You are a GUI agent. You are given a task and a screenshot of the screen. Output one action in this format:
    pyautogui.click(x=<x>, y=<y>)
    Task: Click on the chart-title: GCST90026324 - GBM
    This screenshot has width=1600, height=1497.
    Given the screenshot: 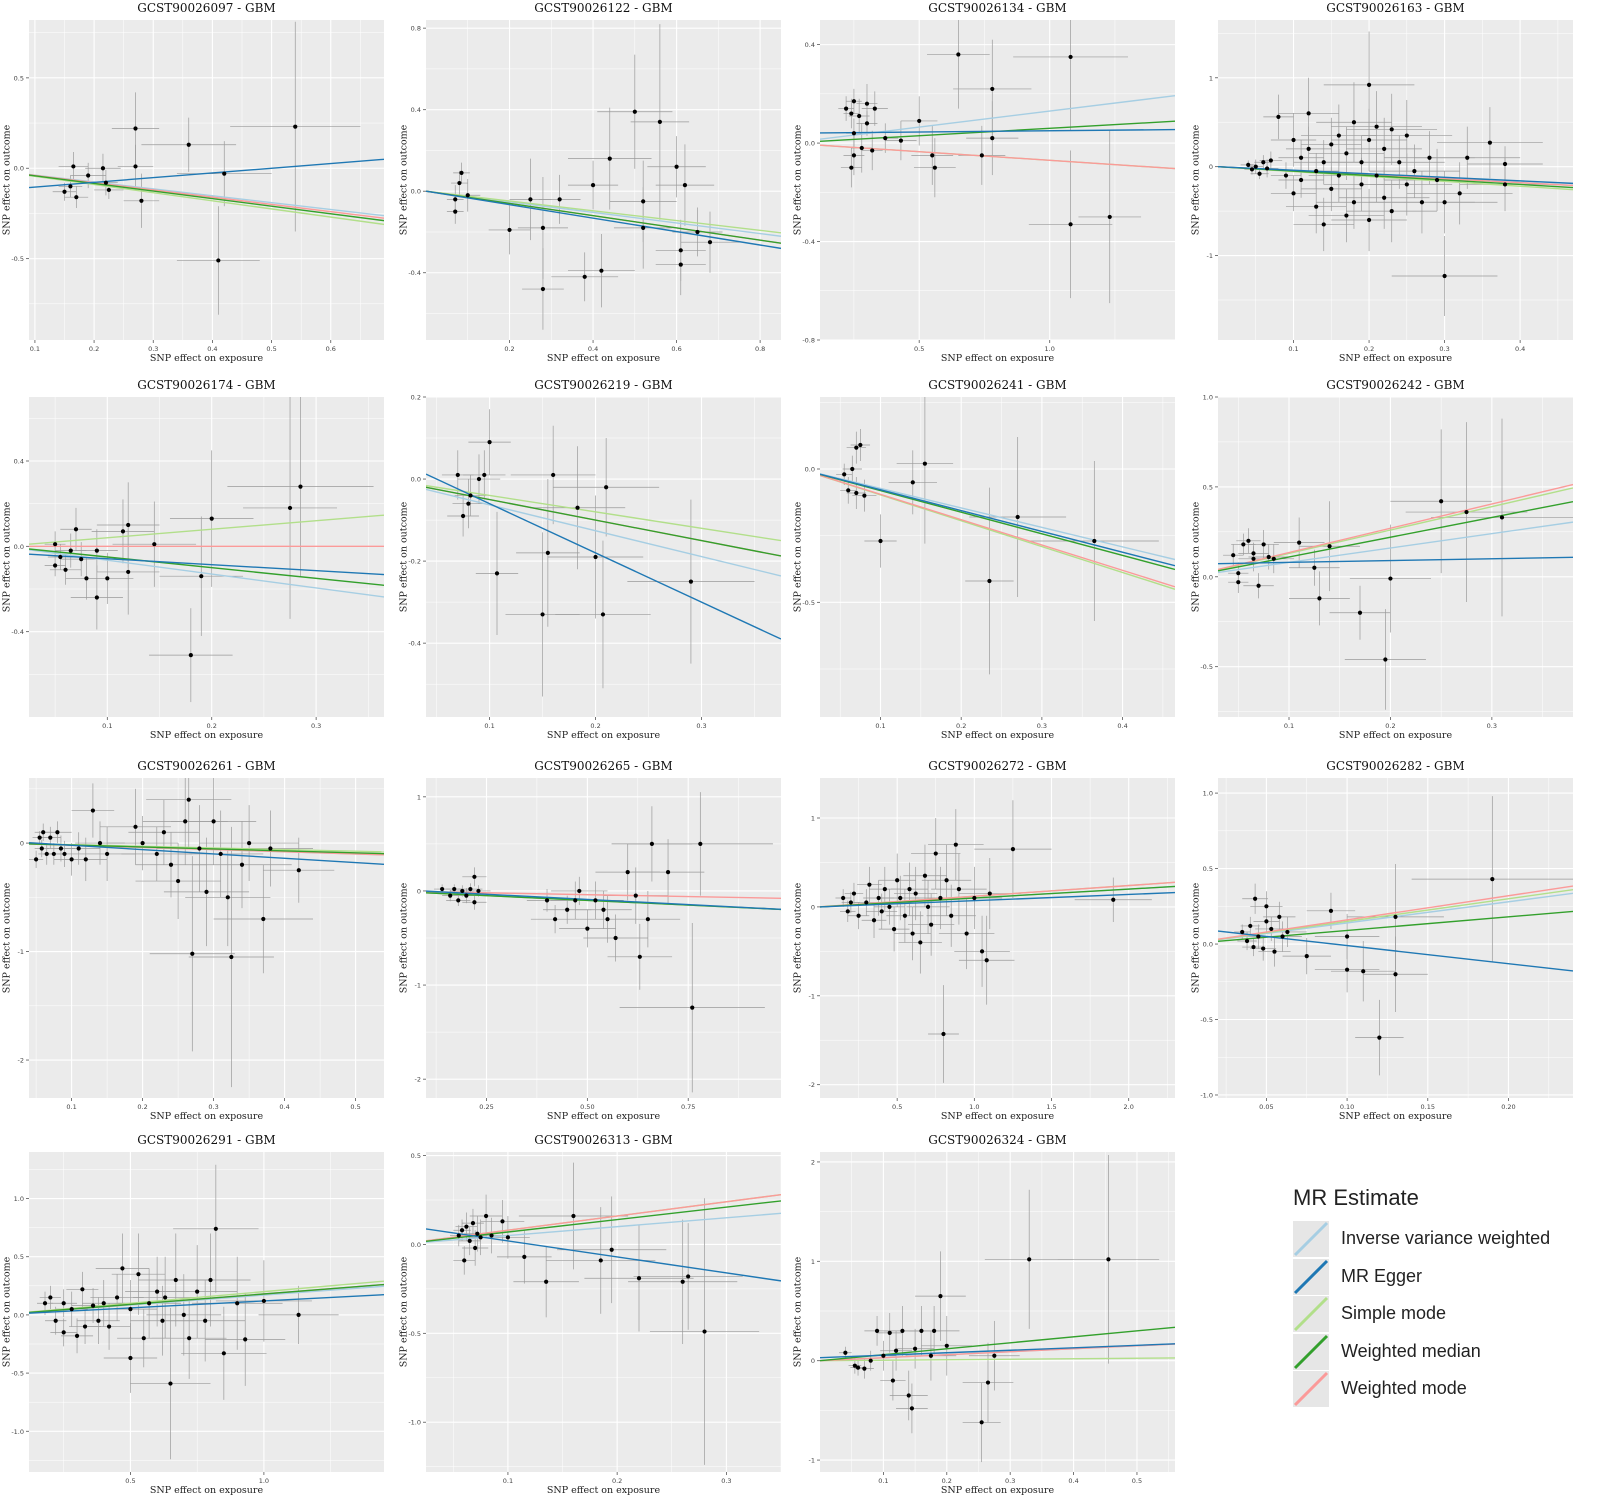 What is the action you would take?
    pyautogui.click(x=997, y=1140)
    